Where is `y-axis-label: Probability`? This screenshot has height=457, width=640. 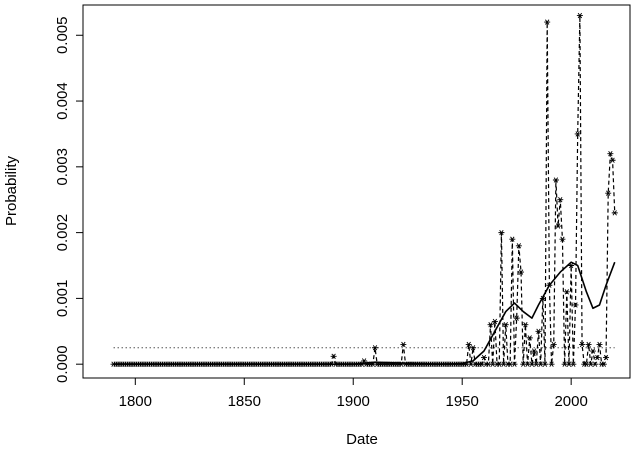
y-axis-label: Probability is located at coordinates (11, 190).